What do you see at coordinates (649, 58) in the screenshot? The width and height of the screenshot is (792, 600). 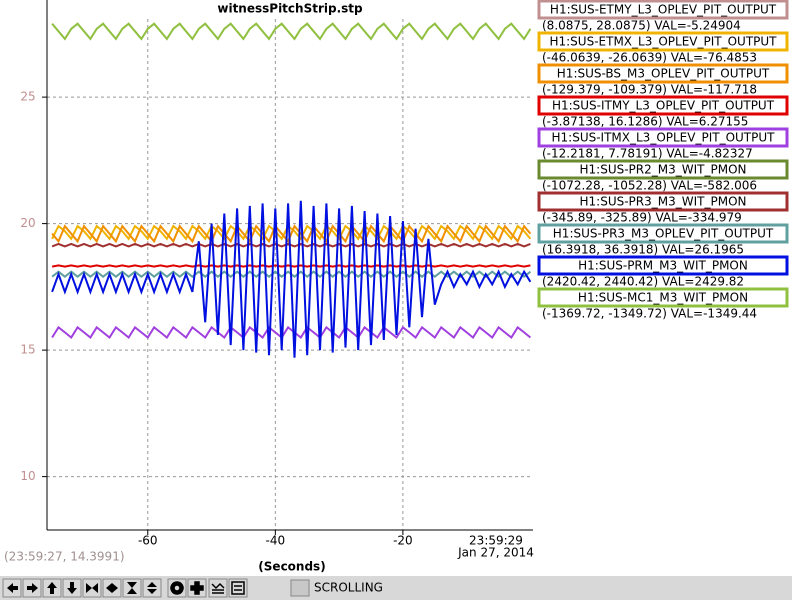 I see `legend-range: (-46.0639, -26.0639) VAL=-76.4853` at bounding box center [649, 58].